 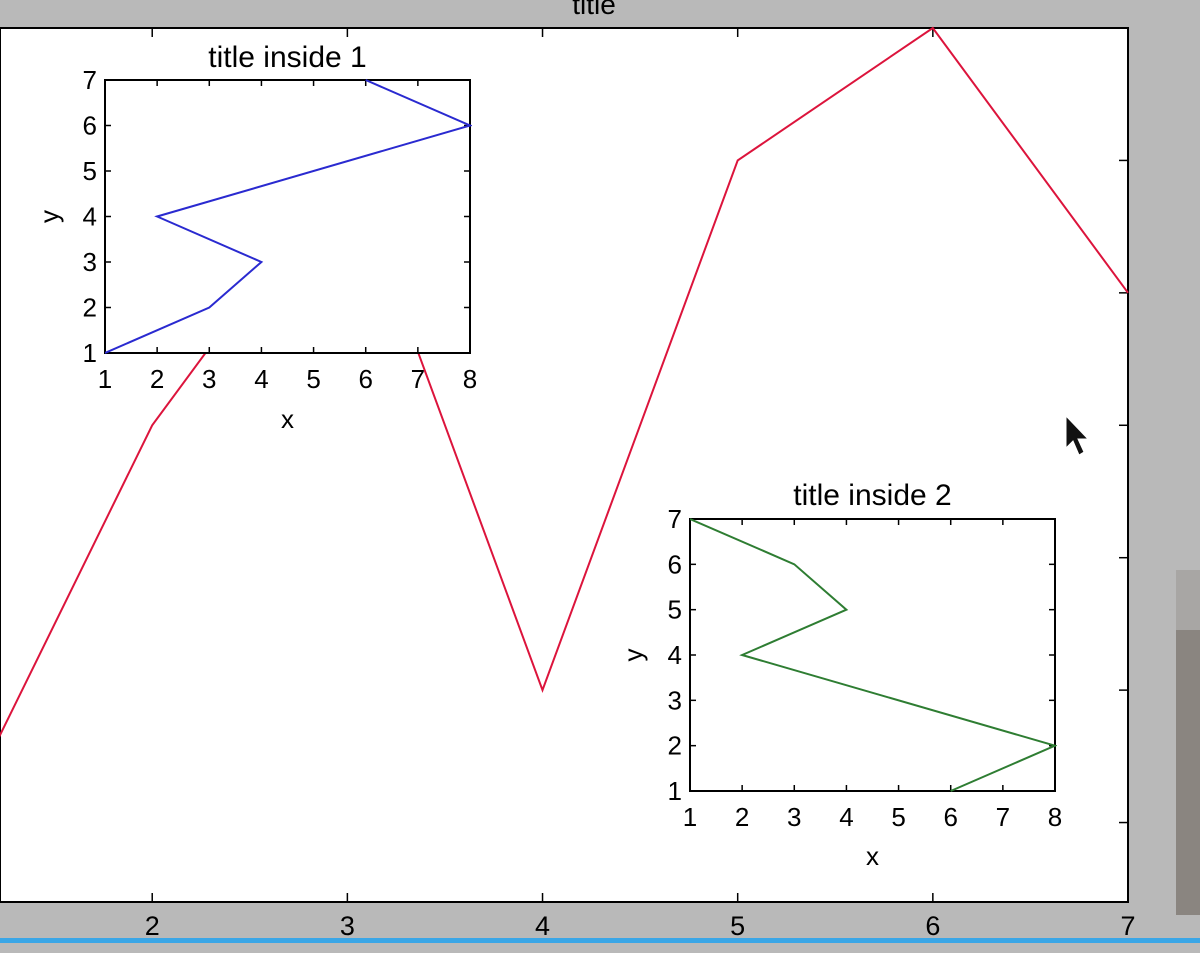 What do you see at coordinates (90, 308) in the screenshot?
I see `inset1-y-tick-label: 2` at bounding box center [90, 308].